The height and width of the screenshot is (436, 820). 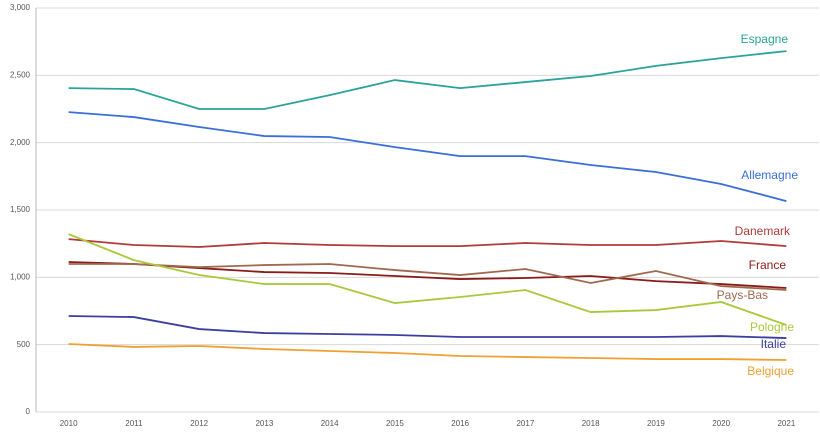 I want to click on y-tick-label: 0, so click(x=28, y=411).